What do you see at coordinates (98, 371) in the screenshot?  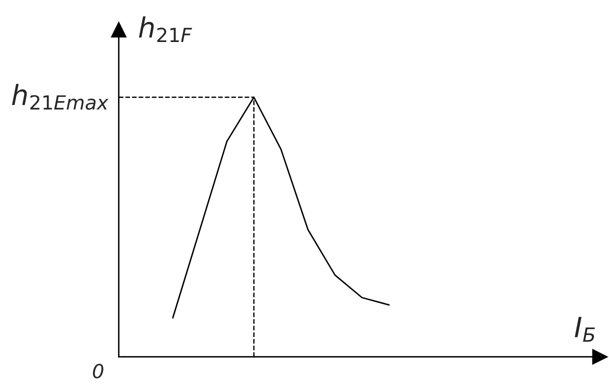 I see `text: 0` at bounding box center [98, 371].